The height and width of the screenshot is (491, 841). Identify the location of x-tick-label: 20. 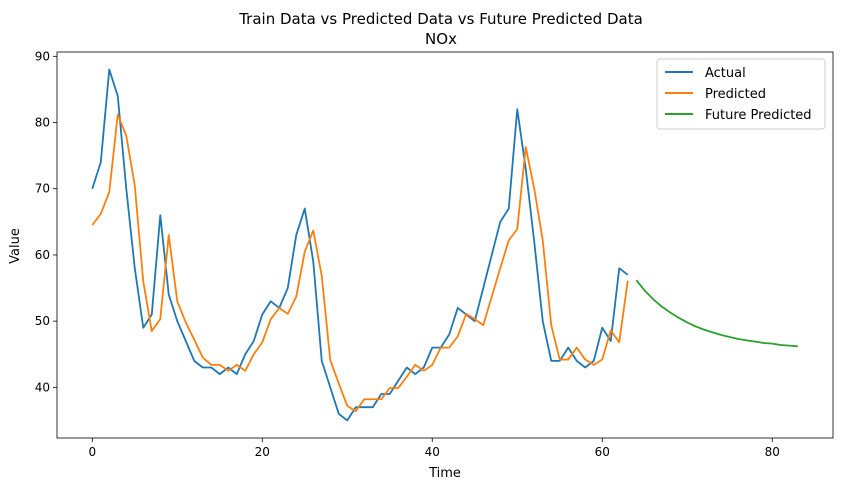
(262, 452).